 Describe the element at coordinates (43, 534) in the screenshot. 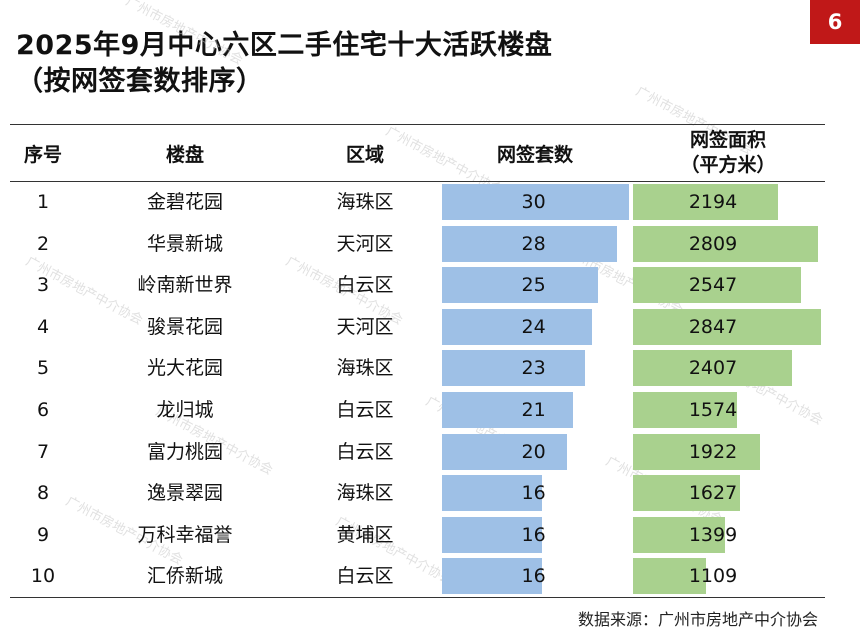

I see `row-rank: 9` at that location.